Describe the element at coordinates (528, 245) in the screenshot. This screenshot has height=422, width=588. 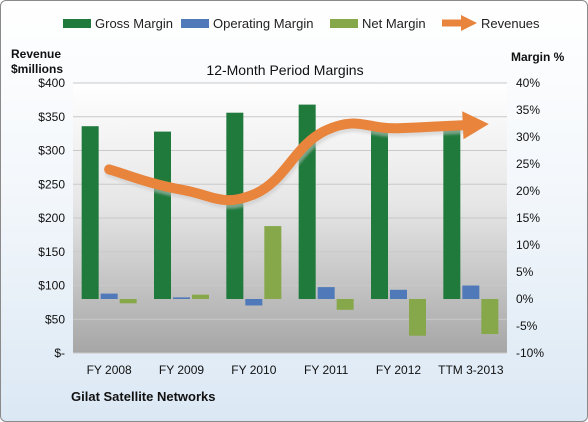
I see `right-tick-label: 10%` at that location.